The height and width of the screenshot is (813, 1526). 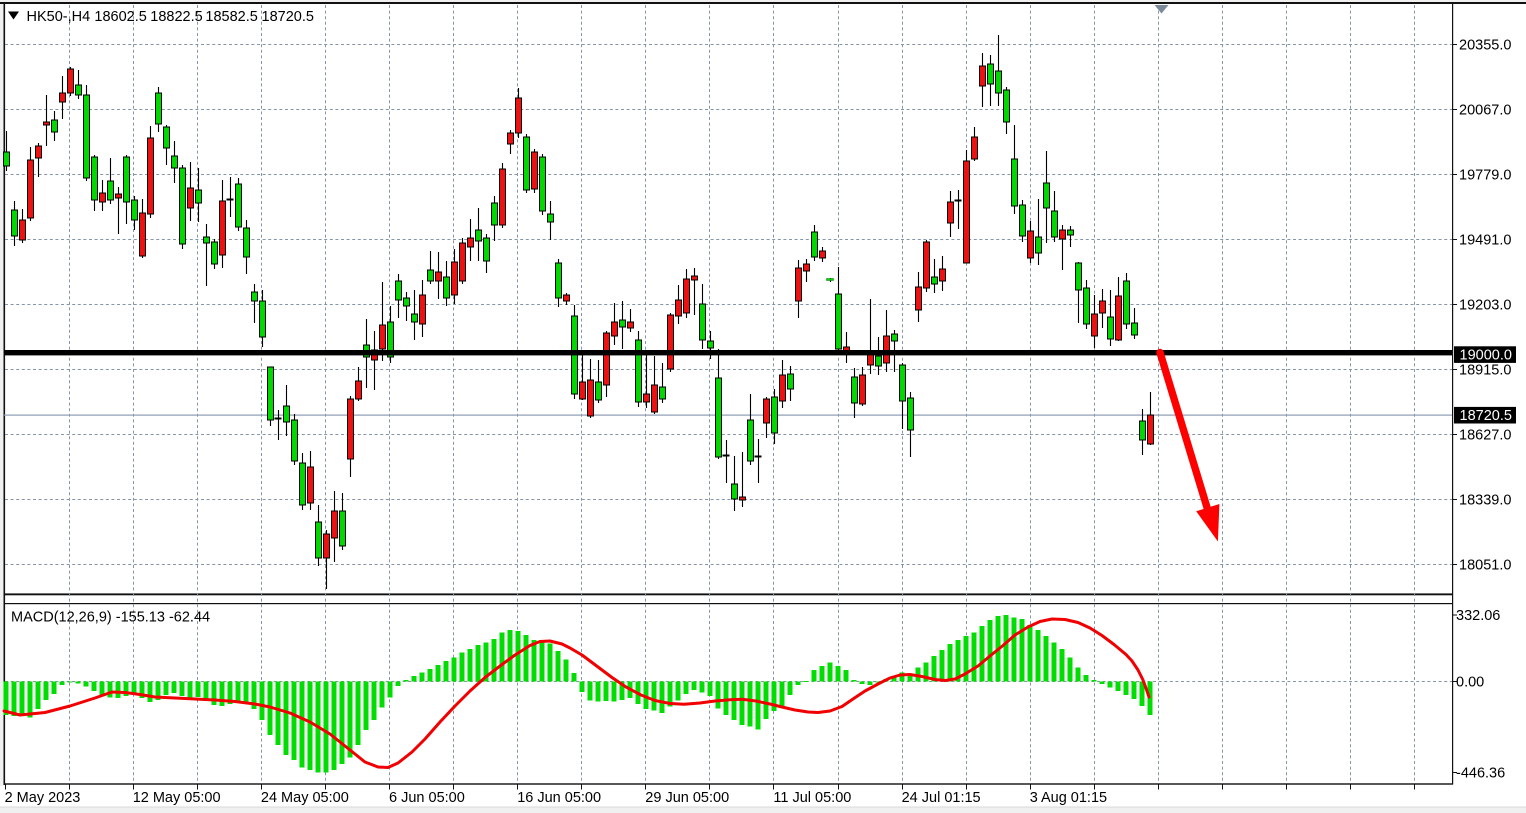 What do you see at coordinates (1470, 683) in the screenshot?
I see `svg-text: 0.00` at bounding box center [1470, 683].